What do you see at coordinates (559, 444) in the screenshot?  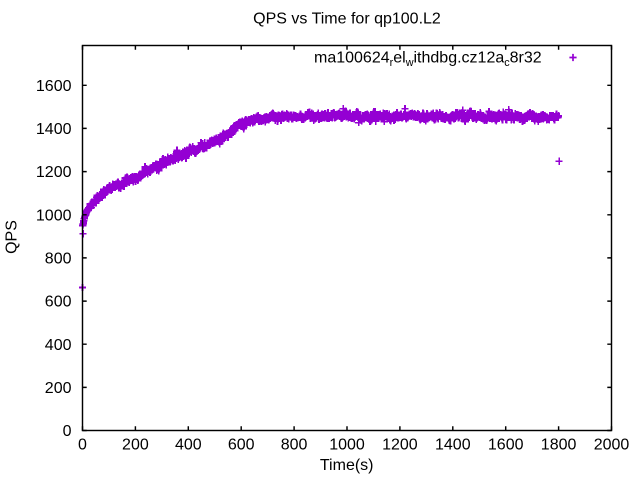 I see `svg-text: 1800` at bounding box center [559, 444].